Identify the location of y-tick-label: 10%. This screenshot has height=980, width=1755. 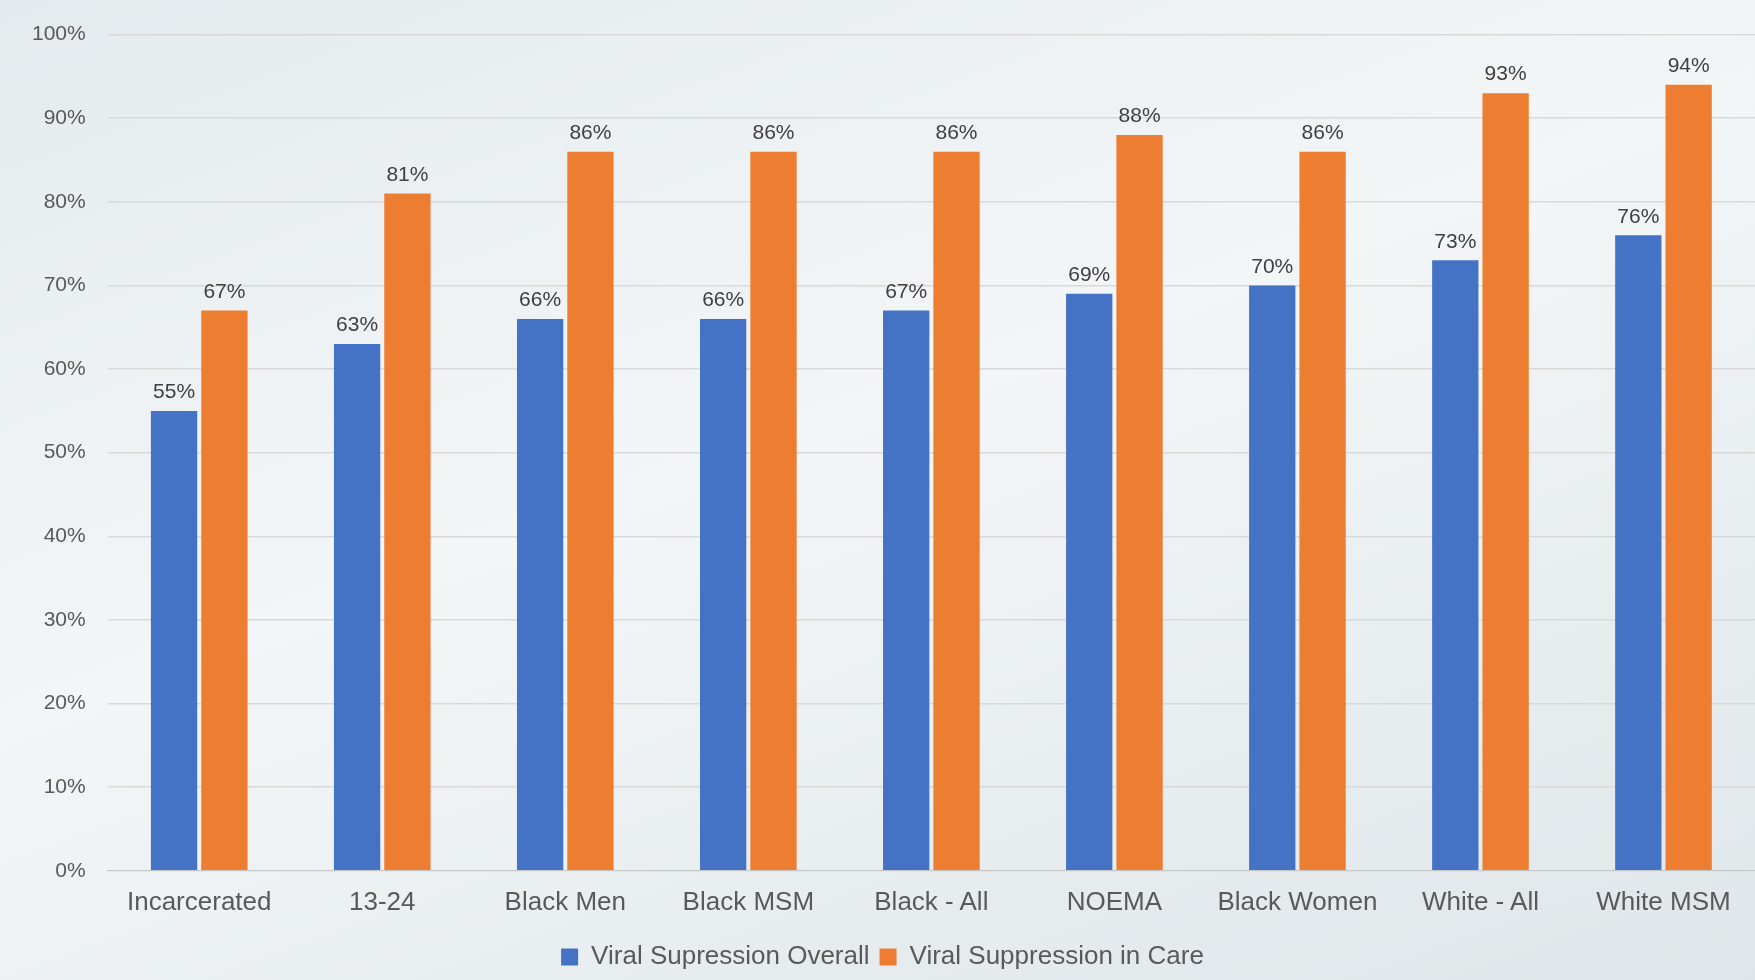
(64, 785).